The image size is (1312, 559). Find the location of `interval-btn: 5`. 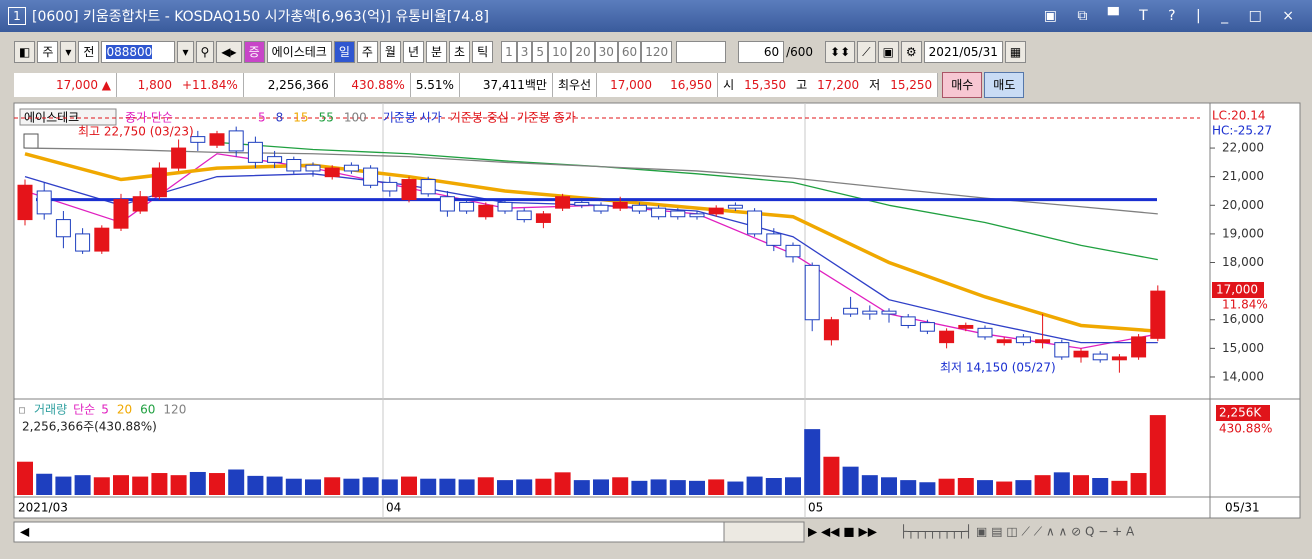

interval-btn: 5 is located at coordinates (540, 52).